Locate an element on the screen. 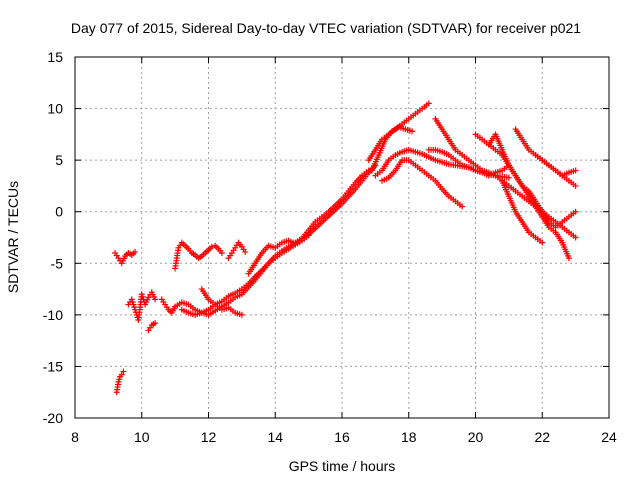 Image resolution: width=640 pixels, height=480 pixels. x-tick-label: 14 is located at coordinates (275, 437).